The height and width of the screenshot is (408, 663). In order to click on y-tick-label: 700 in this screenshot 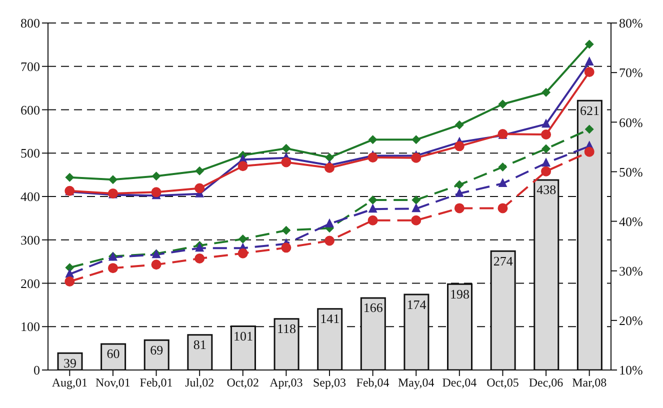, I will do `click(30, 66)`.